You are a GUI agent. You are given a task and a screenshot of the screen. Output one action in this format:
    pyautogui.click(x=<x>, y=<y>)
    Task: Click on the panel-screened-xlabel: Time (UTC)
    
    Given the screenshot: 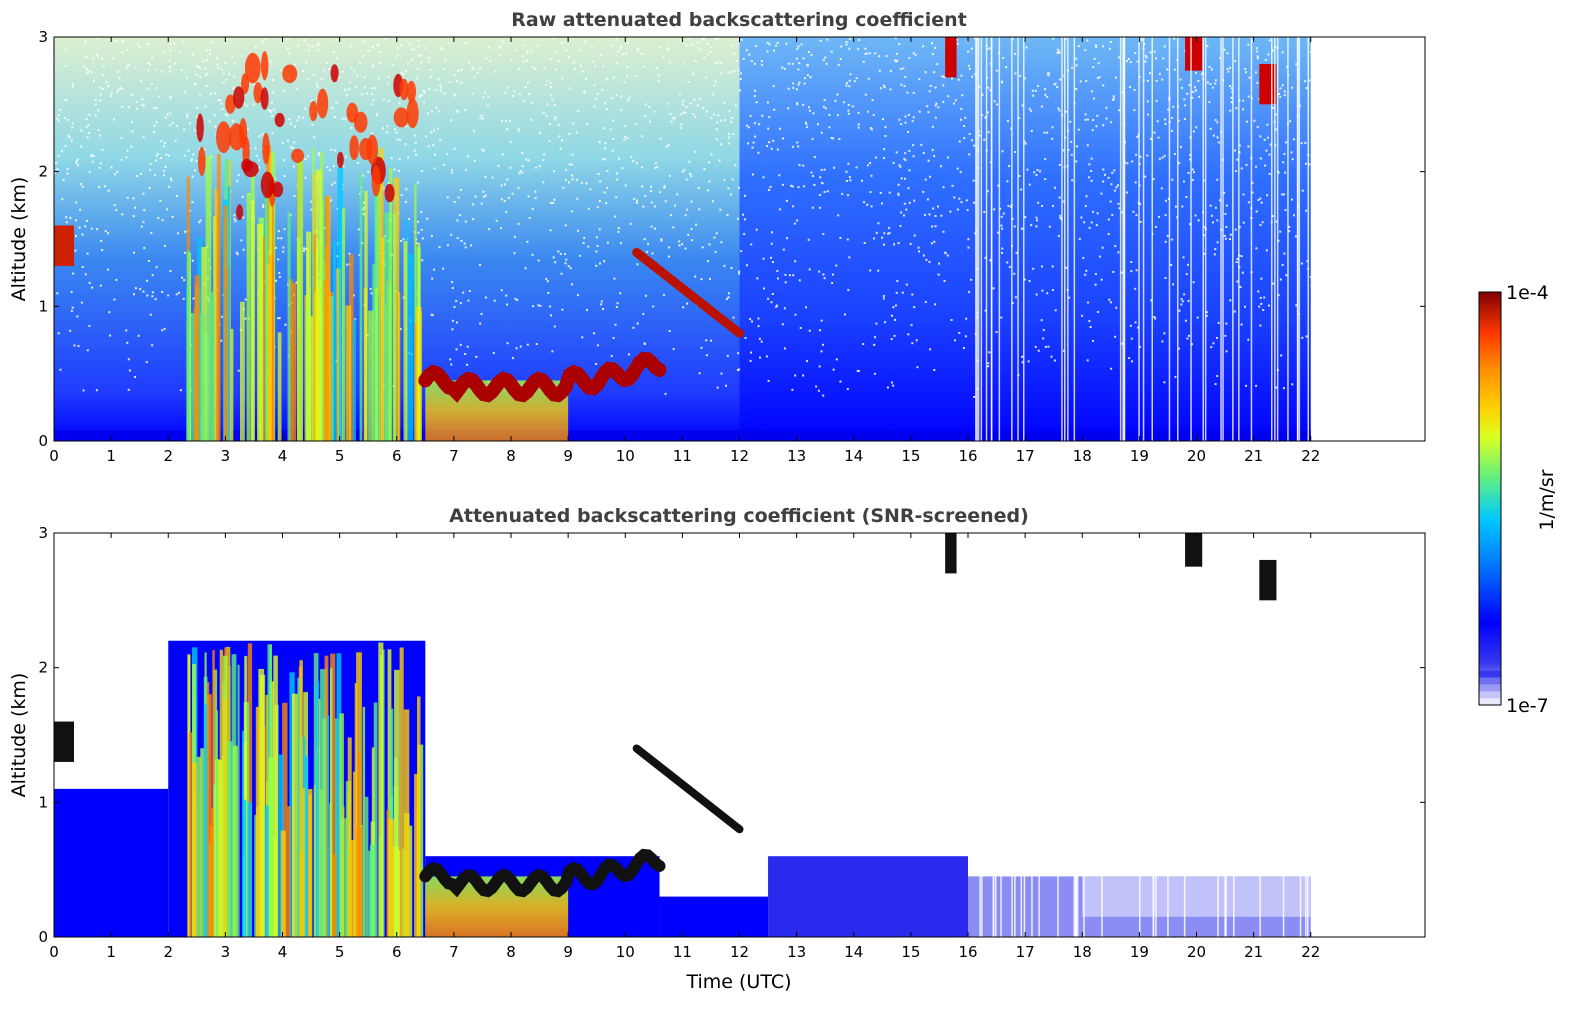 What is the action you would take?
    pyautogui.click(x=738, y=982)
    